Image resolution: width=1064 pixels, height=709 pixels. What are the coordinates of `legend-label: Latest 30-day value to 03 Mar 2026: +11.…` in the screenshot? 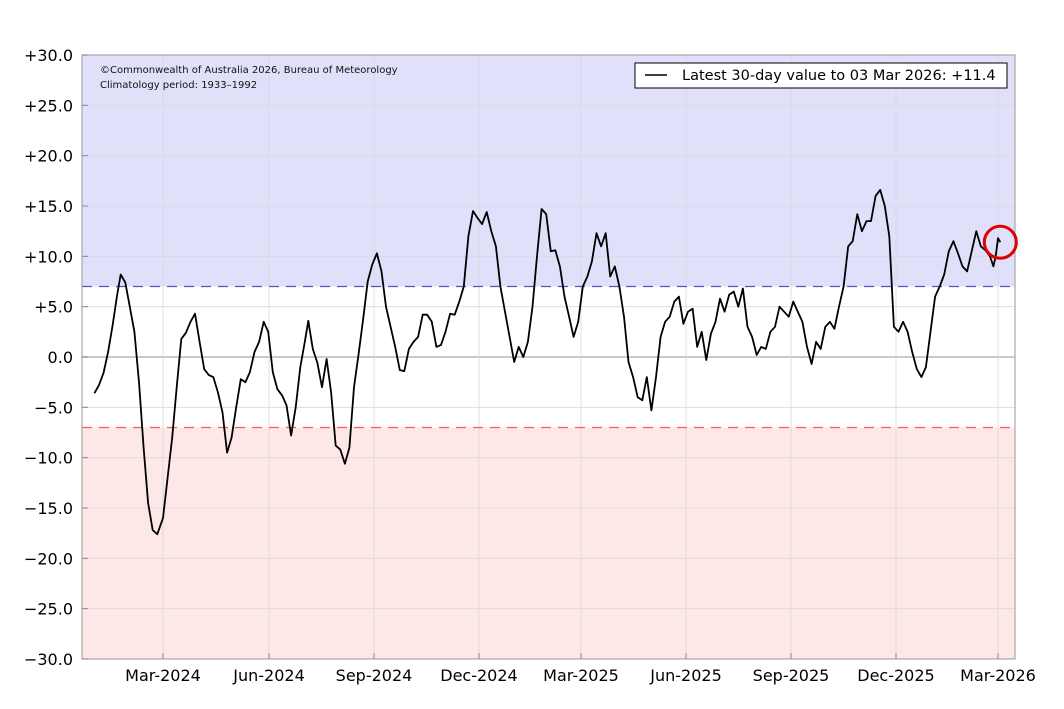 It's located at (839, 76).